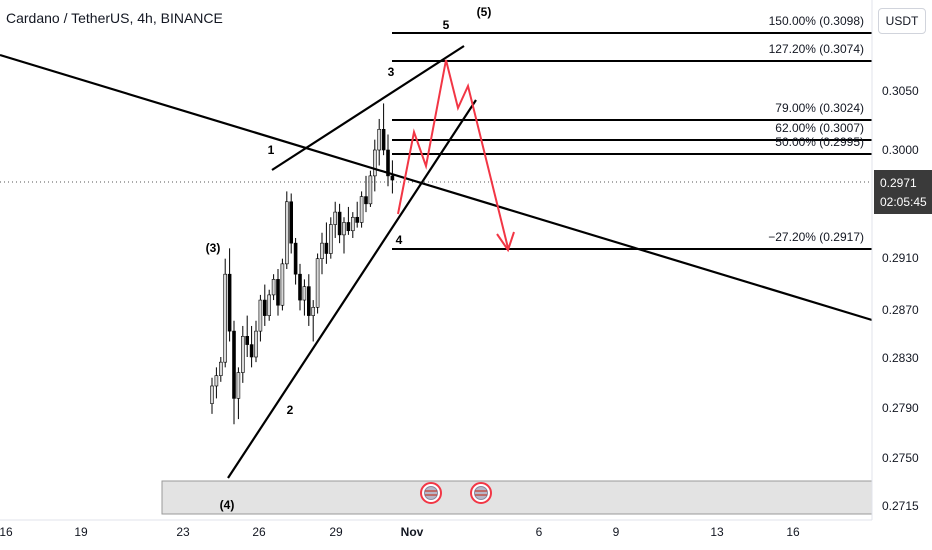 The width and height of the screenshot is (932, 550). Describe the element at coordinates (616, 532) in the screenshot. I see `x-tick-label: 9` at that location.